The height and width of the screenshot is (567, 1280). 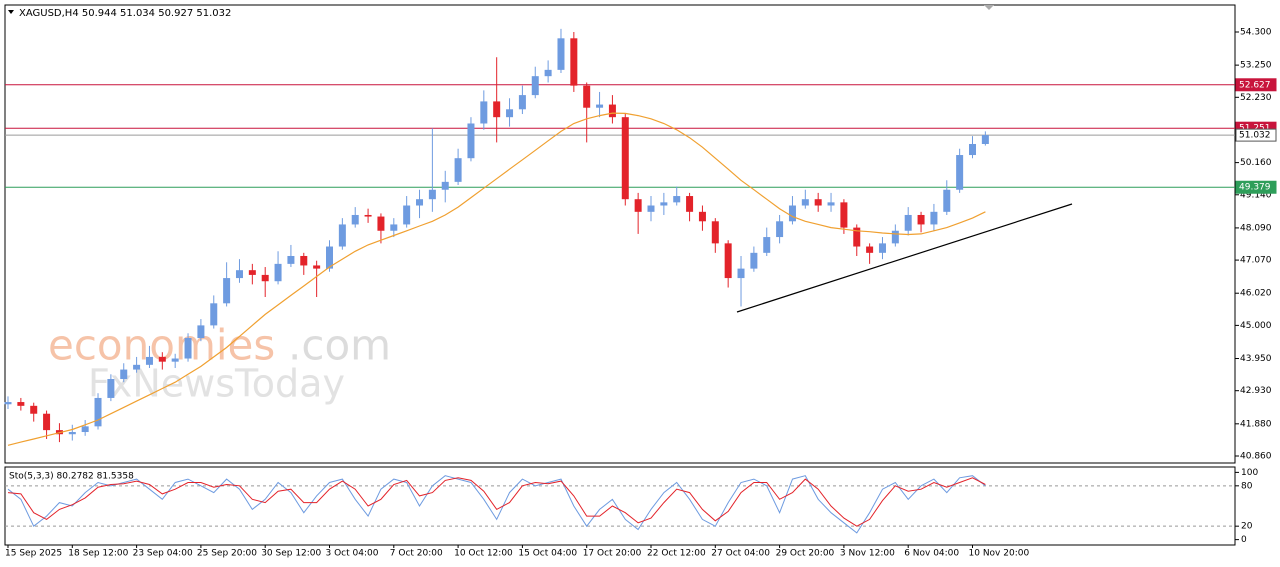 I want to click on x-tick-label: 10 Oct 12:00, so click(x=483, y=554).